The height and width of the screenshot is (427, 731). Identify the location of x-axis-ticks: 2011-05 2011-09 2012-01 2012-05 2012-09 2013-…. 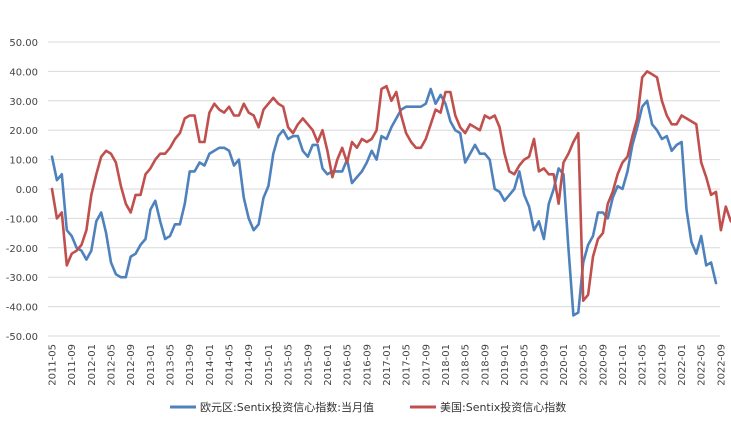
(388, 365).